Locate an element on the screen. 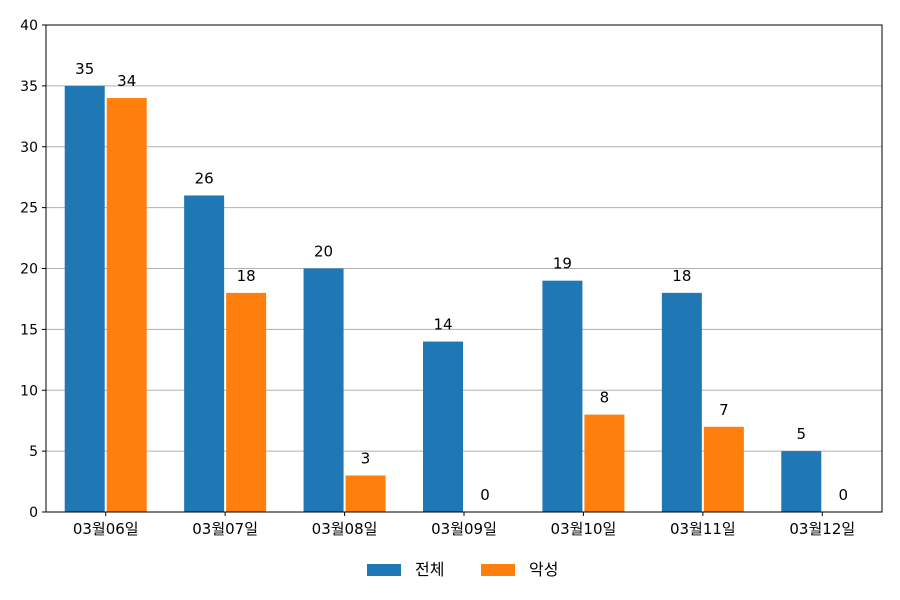  data-label: 34 is located at coordinates (126, 81).